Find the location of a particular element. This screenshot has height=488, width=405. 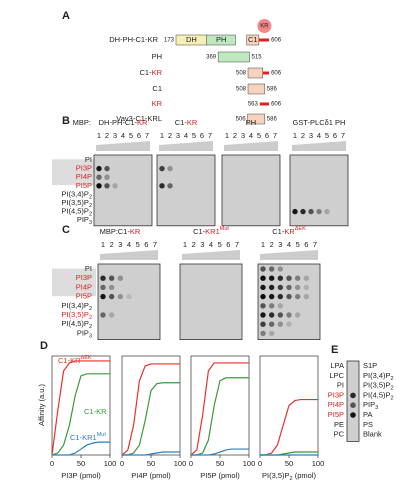

lipid-label: LPA is located at coordinates (337, 365).